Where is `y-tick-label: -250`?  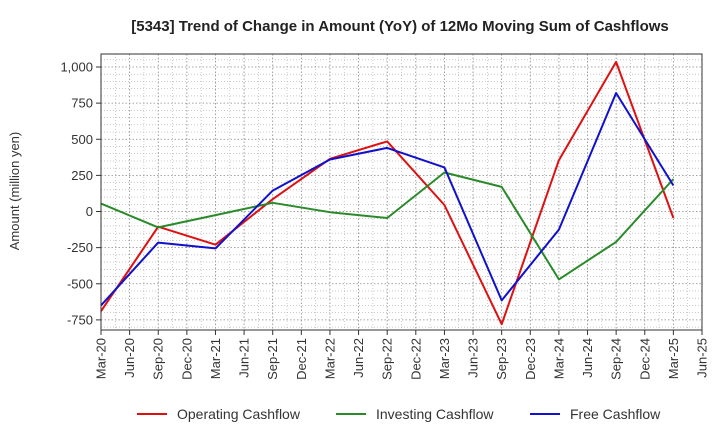
y-tick-label: -250 is located at coordinates (80, 247).